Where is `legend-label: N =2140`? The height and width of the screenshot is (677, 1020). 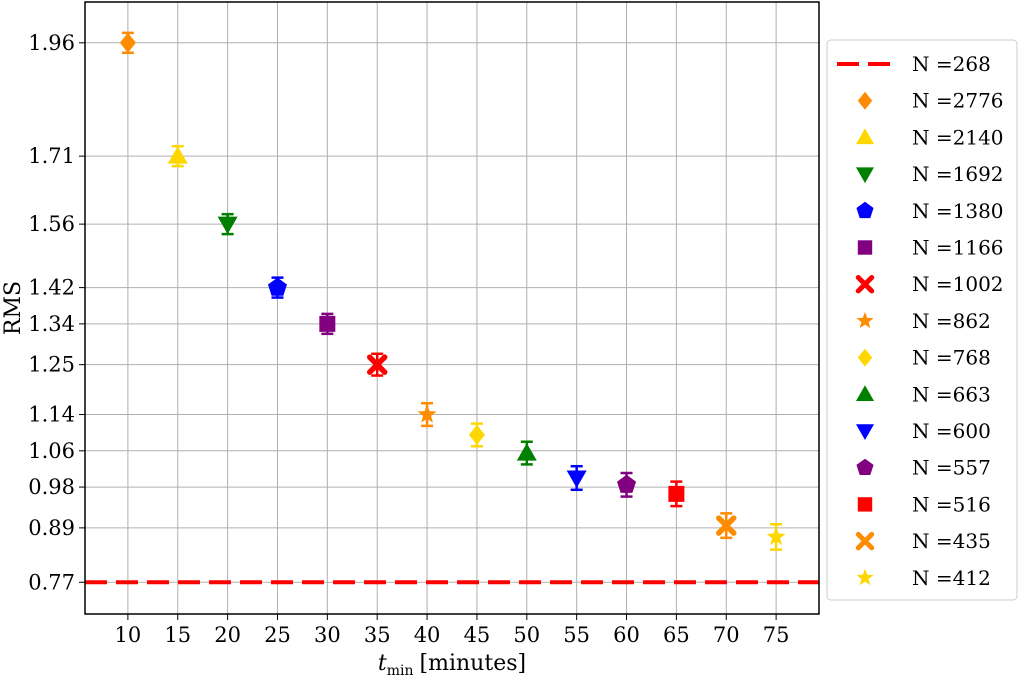 legend-label: N =2140 is located at coordinates (958, 137).